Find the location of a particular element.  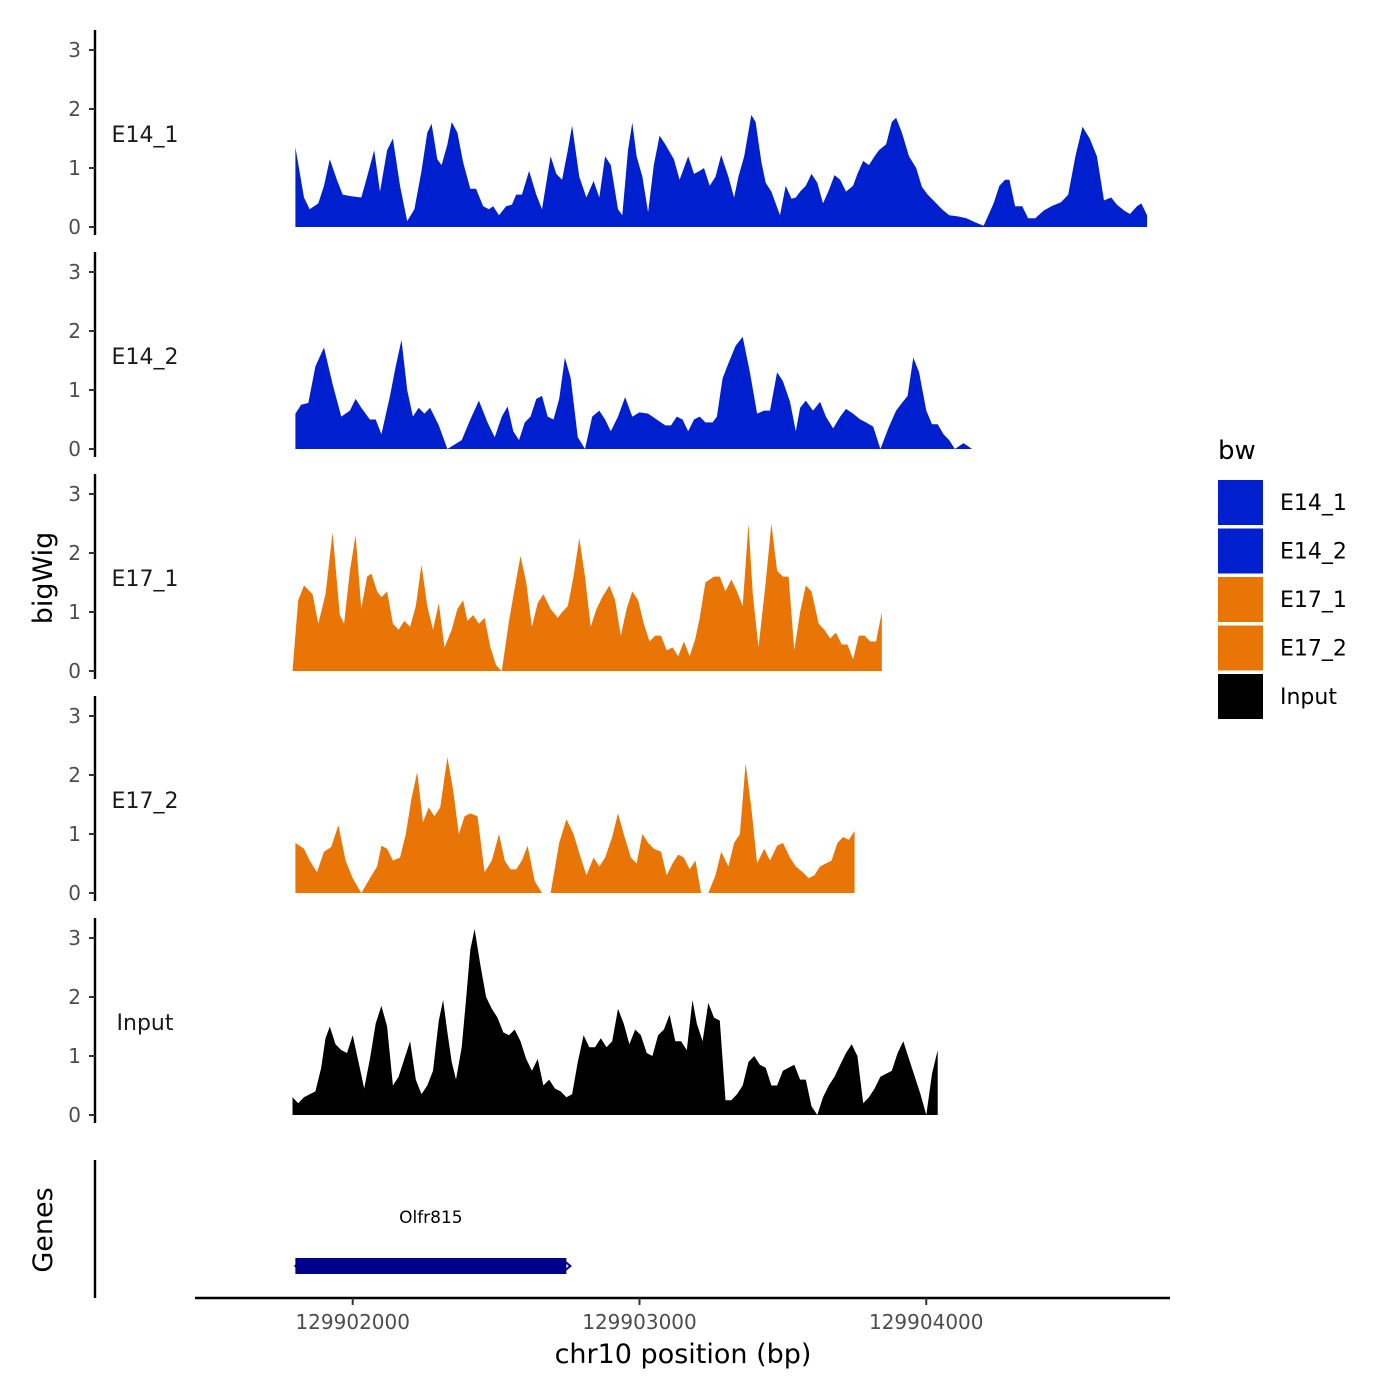

legend-label-E14_2: E14_2 is located at coordinates (1313, 552).